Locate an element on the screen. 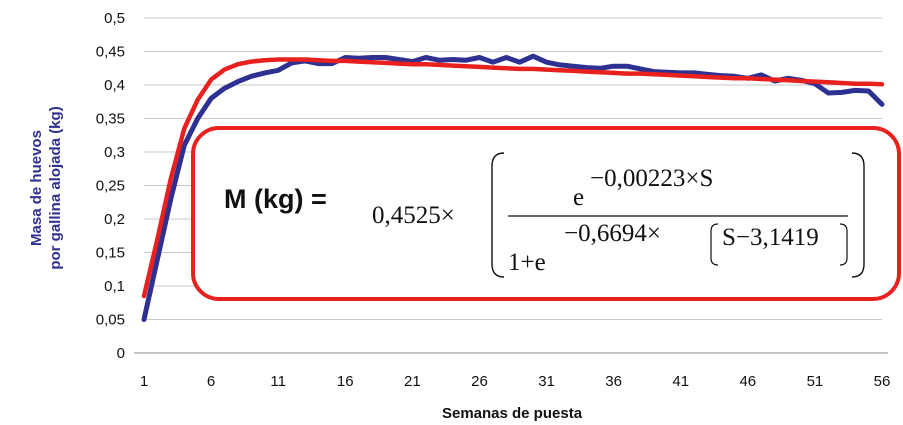 The image size is (903, 425). y-tick-label: 0,4 is located at coordinates (114, 85).